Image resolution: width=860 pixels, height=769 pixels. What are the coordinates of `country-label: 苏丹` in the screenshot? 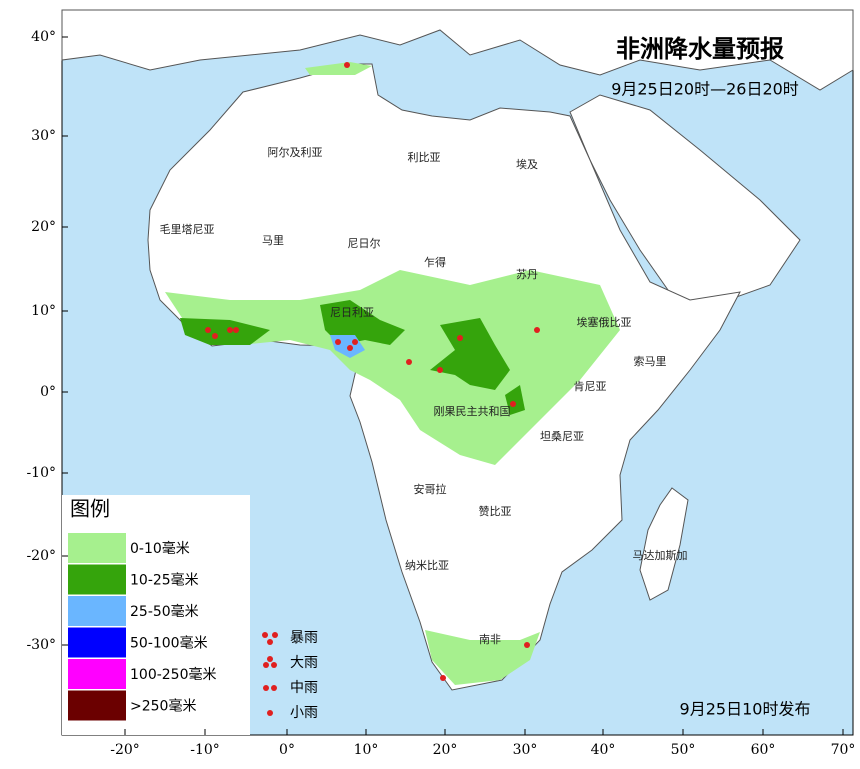 It's located at (527, 274).